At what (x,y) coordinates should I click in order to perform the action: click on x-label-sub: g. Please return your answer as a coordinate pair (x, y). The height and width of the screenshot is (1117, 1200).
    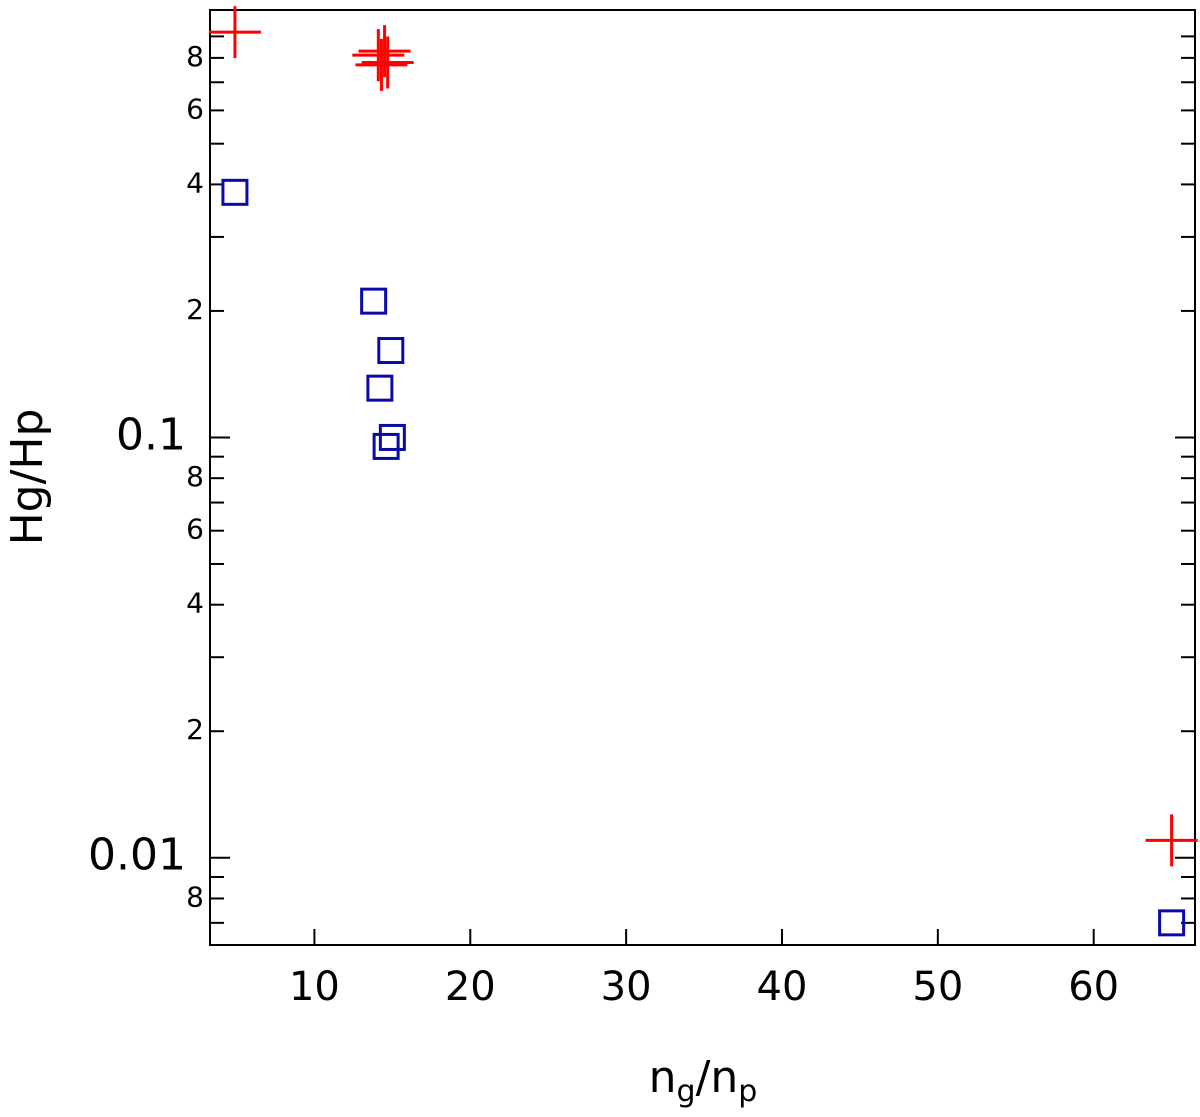
    Looking at the image, I should click on (686, 1091).